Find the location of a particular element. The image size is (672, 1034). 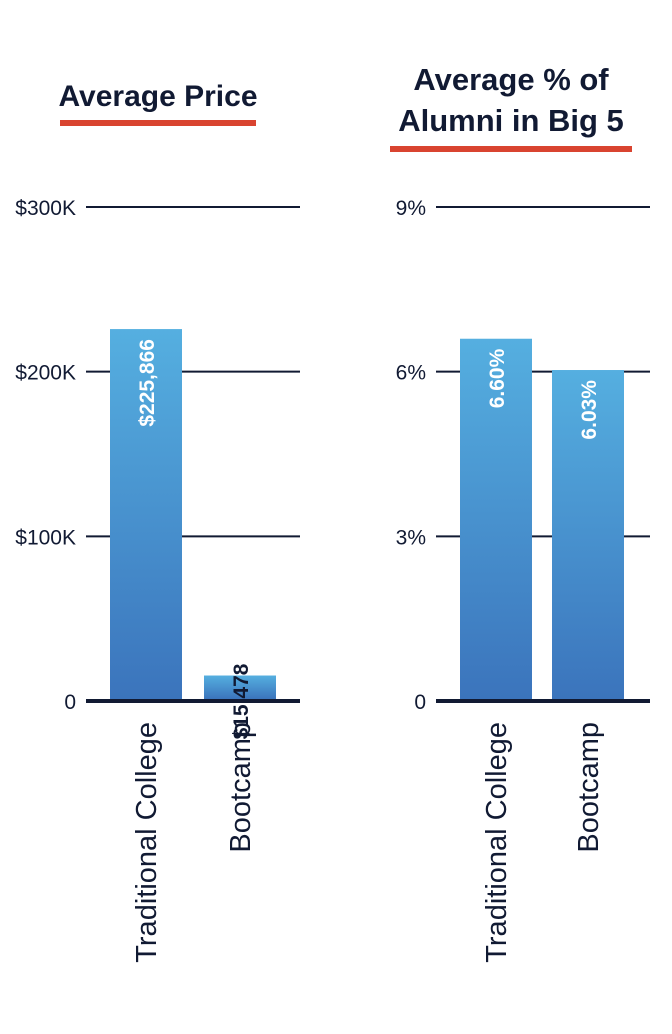

chart-title-line-2: Alumni in Big 5 is located at coordinates (511, 120).